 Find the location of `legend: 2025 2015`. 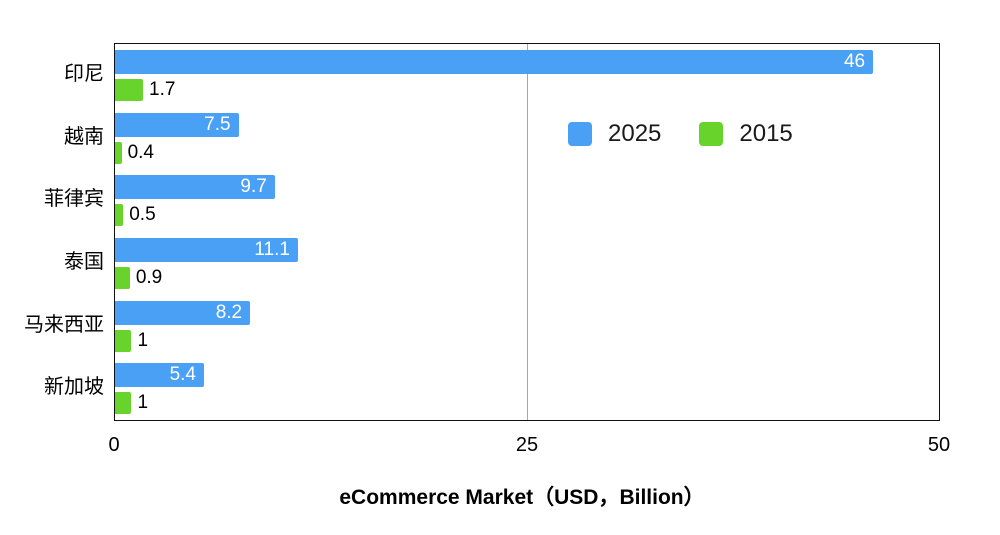

legend: 2025 2015 is located at coordinates (680, 134).